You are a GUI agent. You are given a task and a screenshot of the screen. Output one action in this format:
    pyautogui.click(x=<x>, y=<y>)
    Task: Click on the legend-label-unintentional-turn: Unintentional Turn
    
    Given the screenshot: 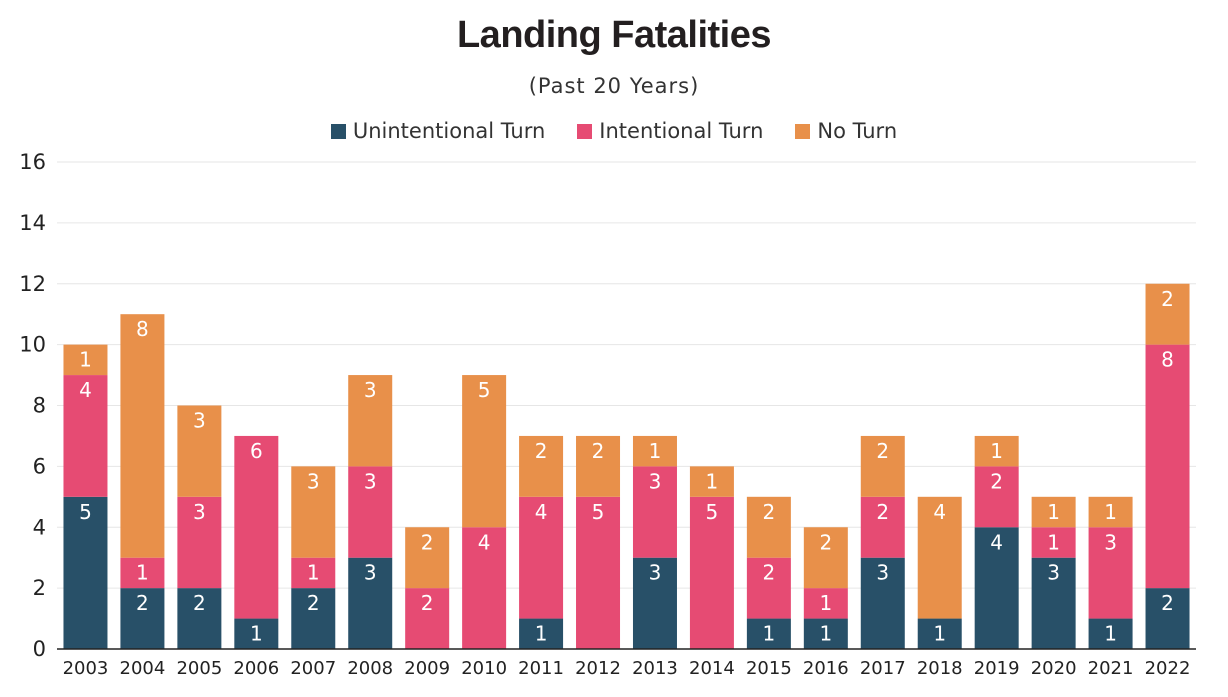 What is the action you would take?
    pyautogui.click(x=449, y=131)
    